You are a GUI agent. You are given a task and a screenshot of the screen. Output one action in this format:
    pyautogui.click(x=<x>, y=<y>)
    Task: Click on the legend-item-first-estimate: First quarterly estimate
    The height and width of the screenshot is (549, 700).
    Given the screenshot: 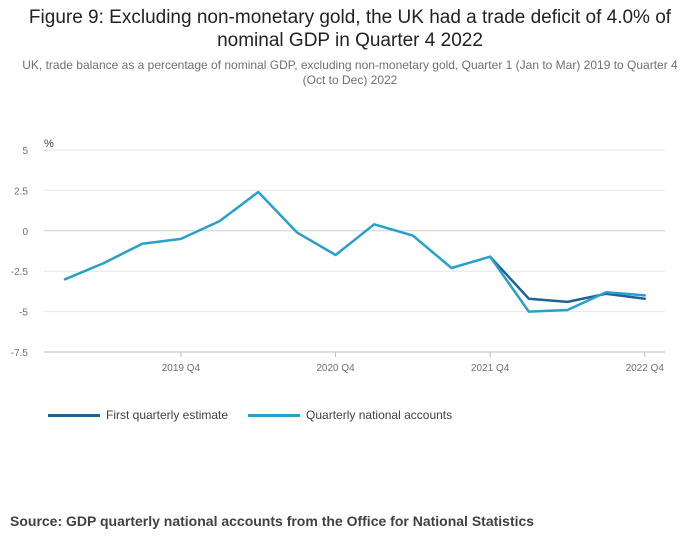 What is the action you would take?
    pyautogui.click(x=138, y=415)
    